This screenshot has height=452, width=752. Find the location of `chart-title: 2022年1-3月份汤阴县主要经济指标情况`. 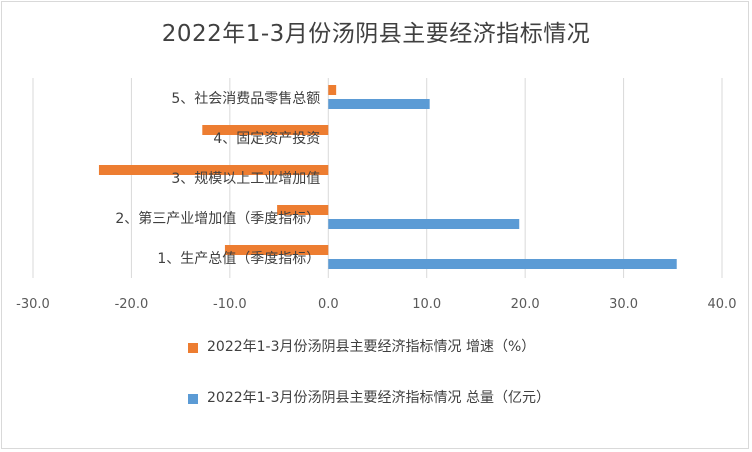

chart-title: 2022年1-3月份汤阴县主要经济指标情况 is located at coordinates (376, 34).